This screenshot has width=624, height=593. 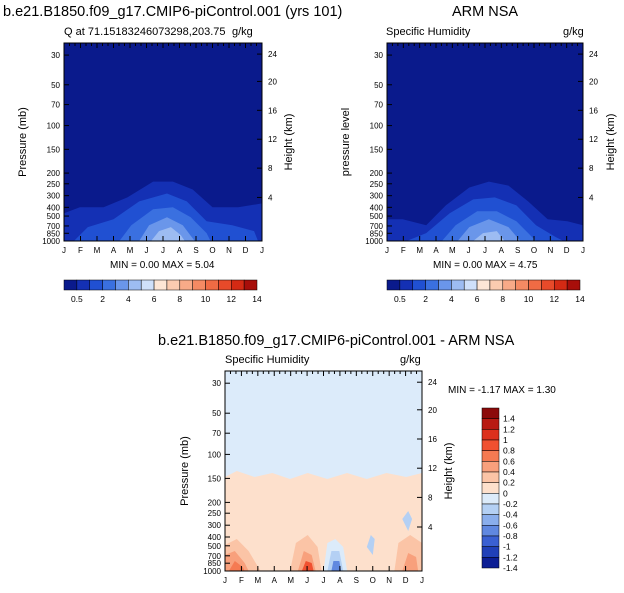 I want to click on x-tick-label: O, so click(x=212, y=250).